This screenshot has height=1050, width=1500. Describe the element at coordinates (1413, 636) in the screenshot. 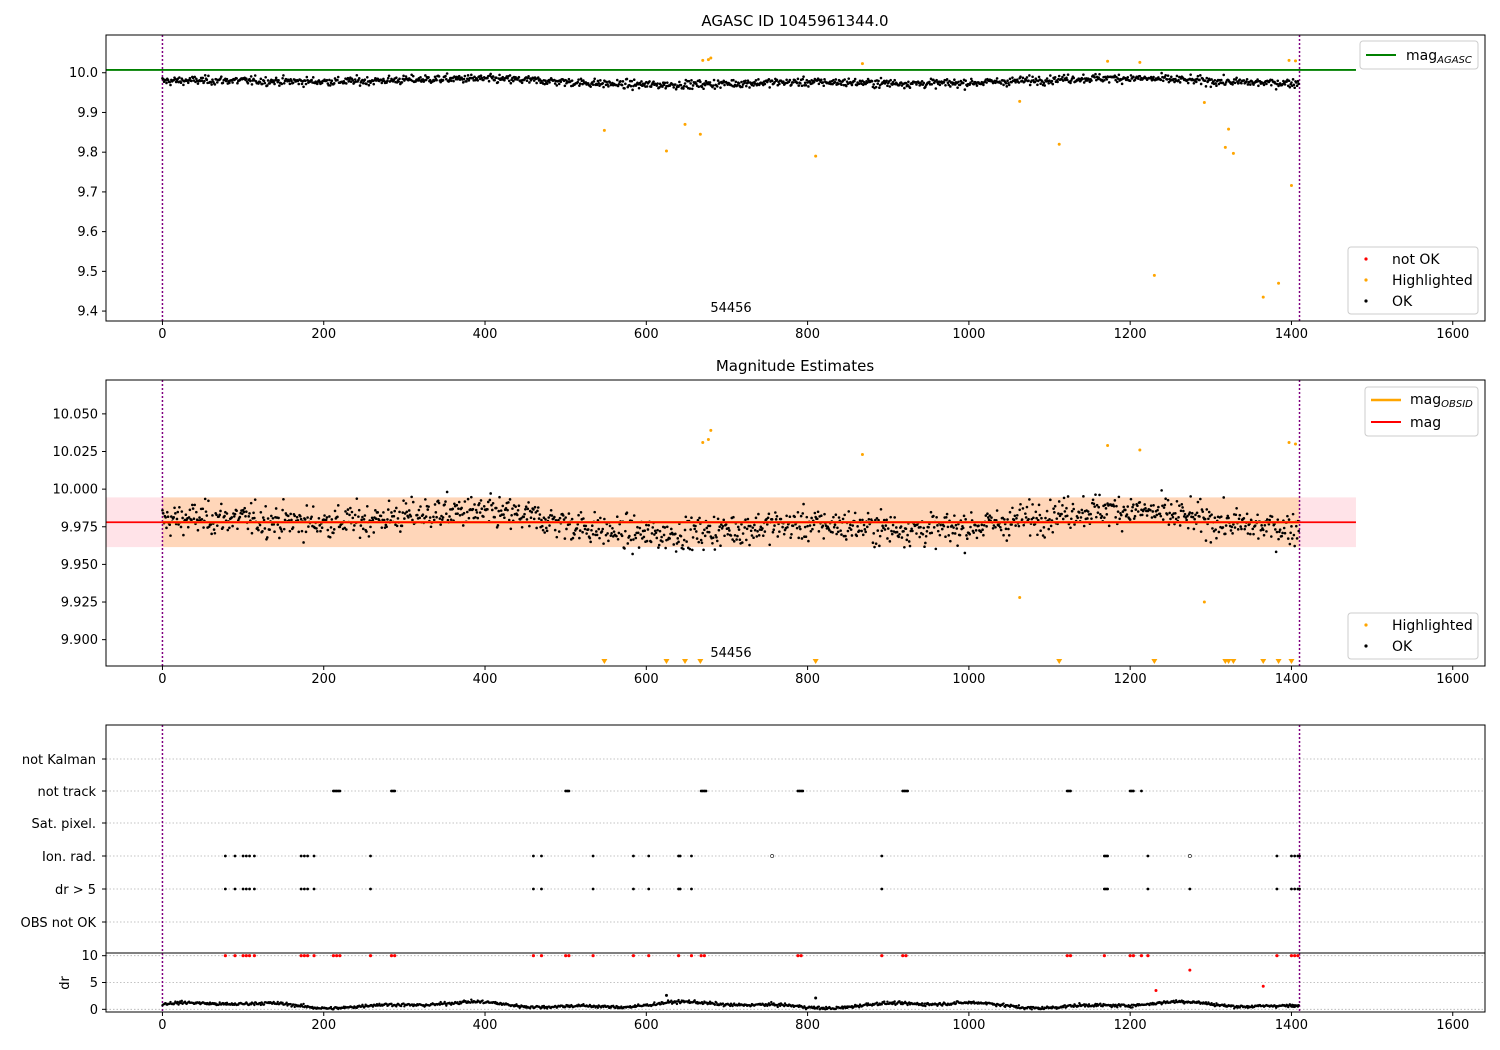

I see `panel-magnitude-legend-points: Highlighted OK` at that location.